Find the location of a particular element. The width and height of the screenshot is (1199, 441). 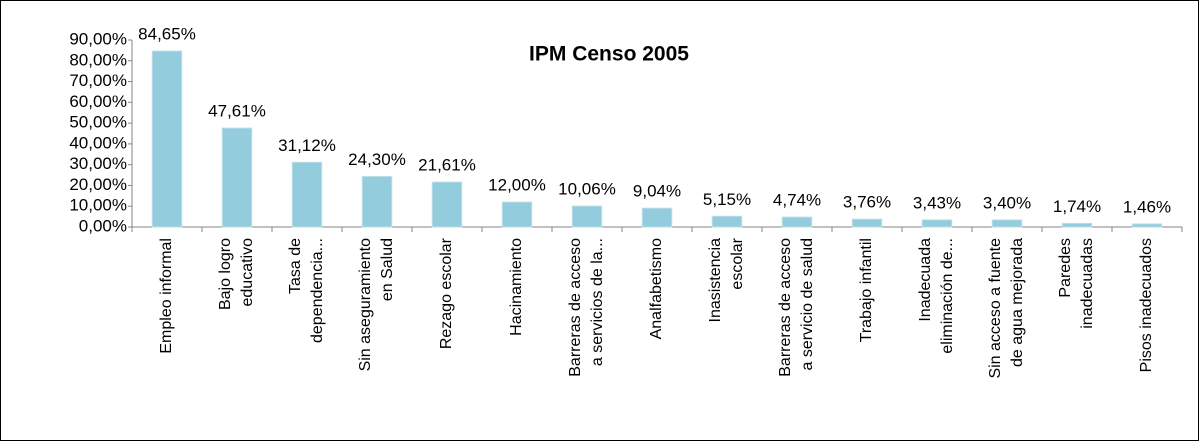

value-label: 31,12% is located at coordinates (307, 145).